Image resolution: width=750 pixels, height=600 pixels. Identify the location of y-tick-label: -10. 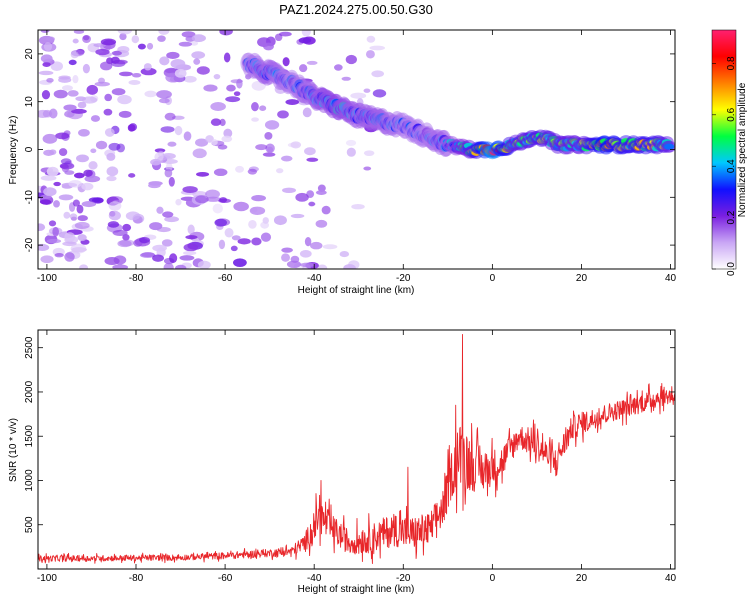
(29, 197).